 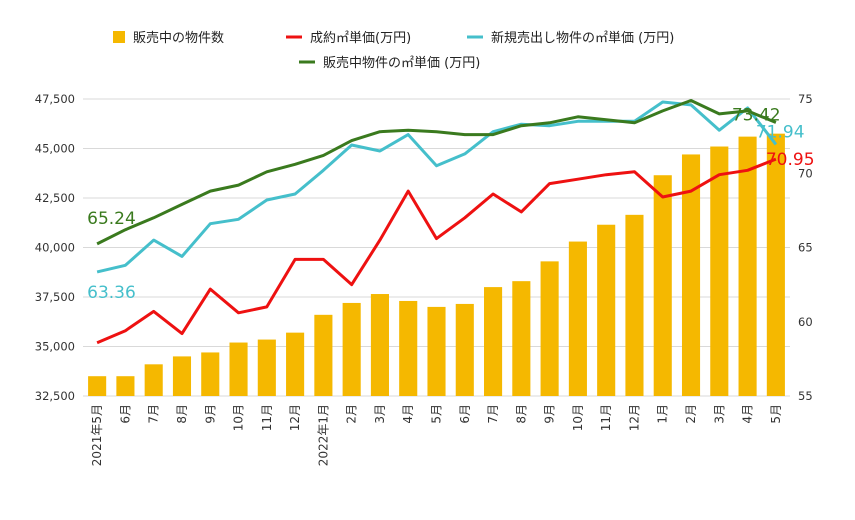 I want to click on legend-label-contract: 成約㎡単価(万円), so click(x=360, y=38).